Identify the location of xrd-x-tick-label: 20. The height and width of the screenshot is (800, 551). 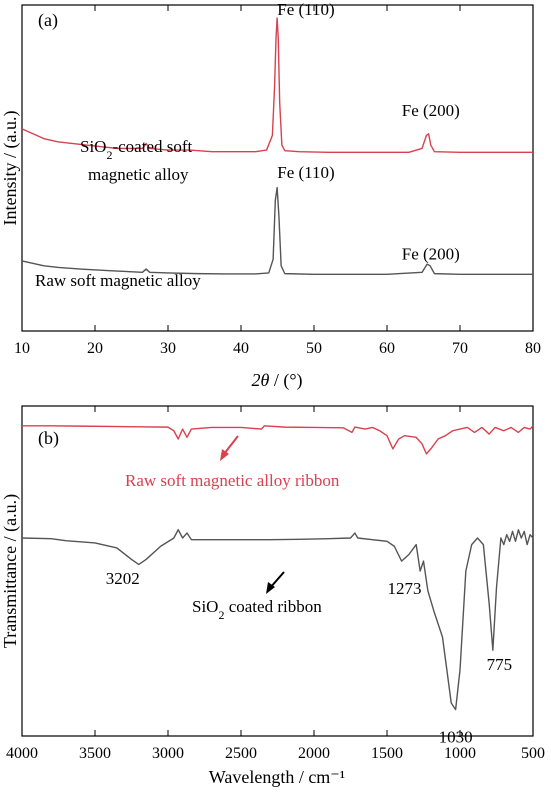
(95, 348).